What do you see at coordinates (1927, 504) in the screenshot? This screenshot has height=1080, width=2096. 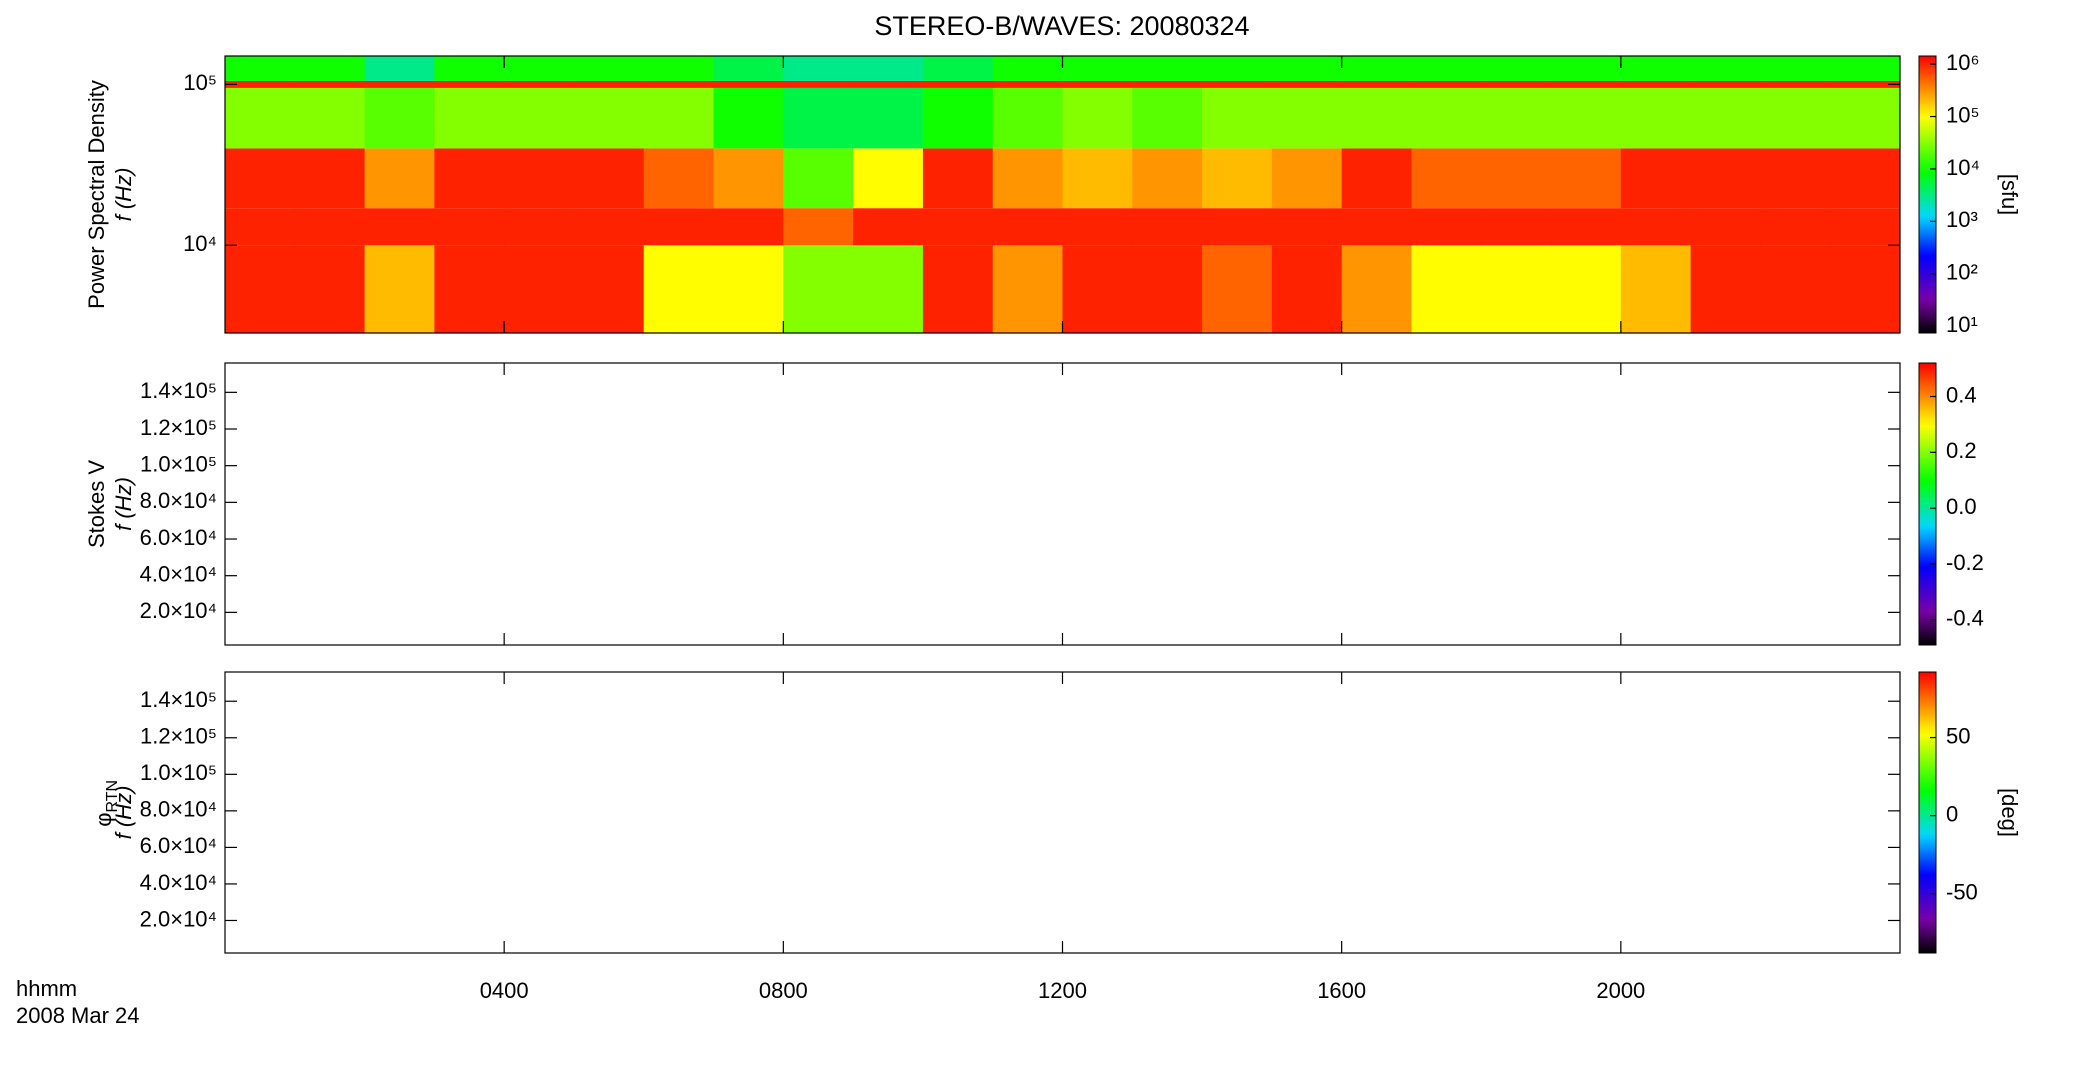 I see `colorbar` at bounding box center [1927, 504].